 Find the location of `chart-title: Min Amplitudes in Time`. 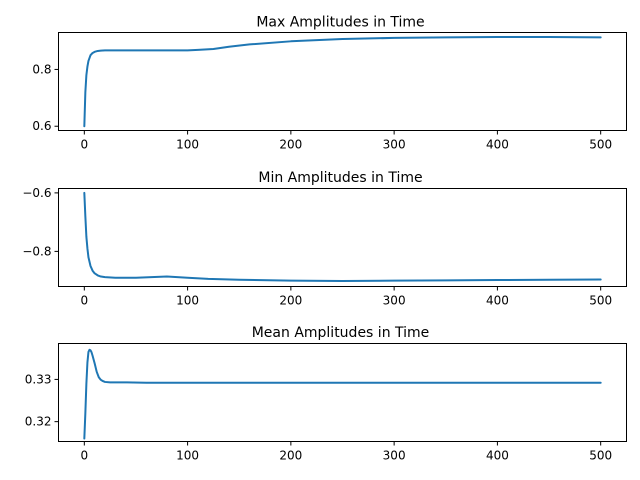

chart-title: Min Amplitudes in Time is located at coordinates (340, 178).